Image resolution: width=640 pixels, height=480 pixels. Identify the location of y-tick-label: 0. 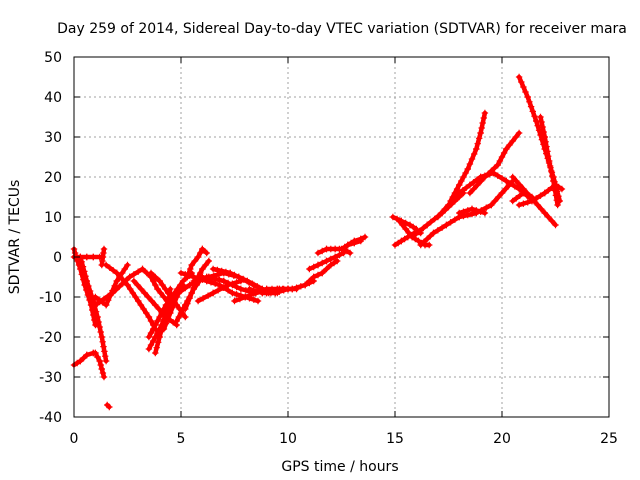
(57, 258).